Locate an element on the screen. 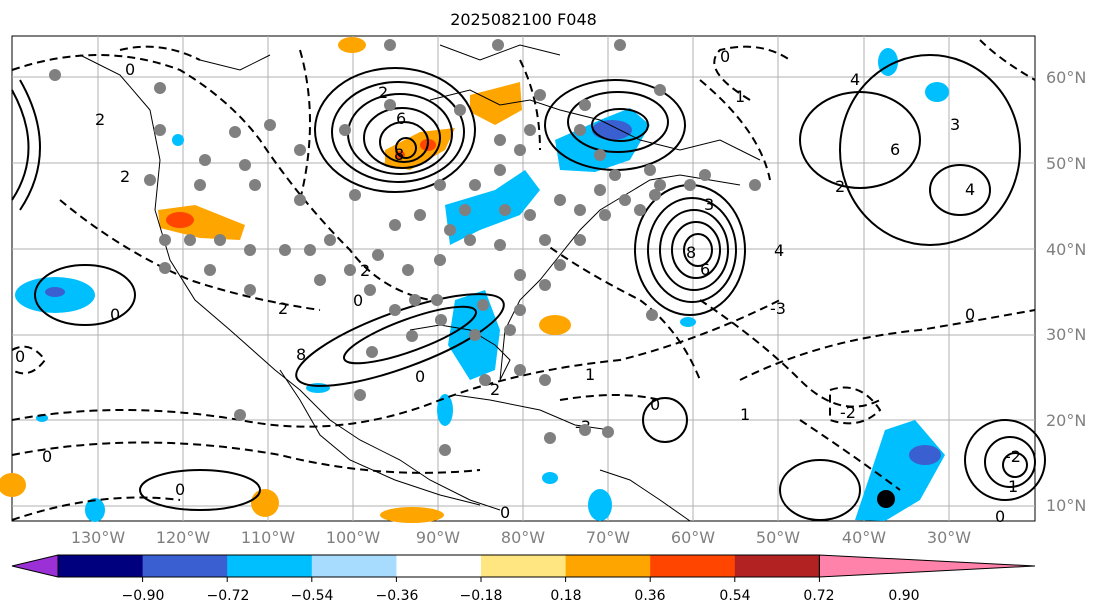  lat-label: 30°N is located at coordinates (1066, 334).